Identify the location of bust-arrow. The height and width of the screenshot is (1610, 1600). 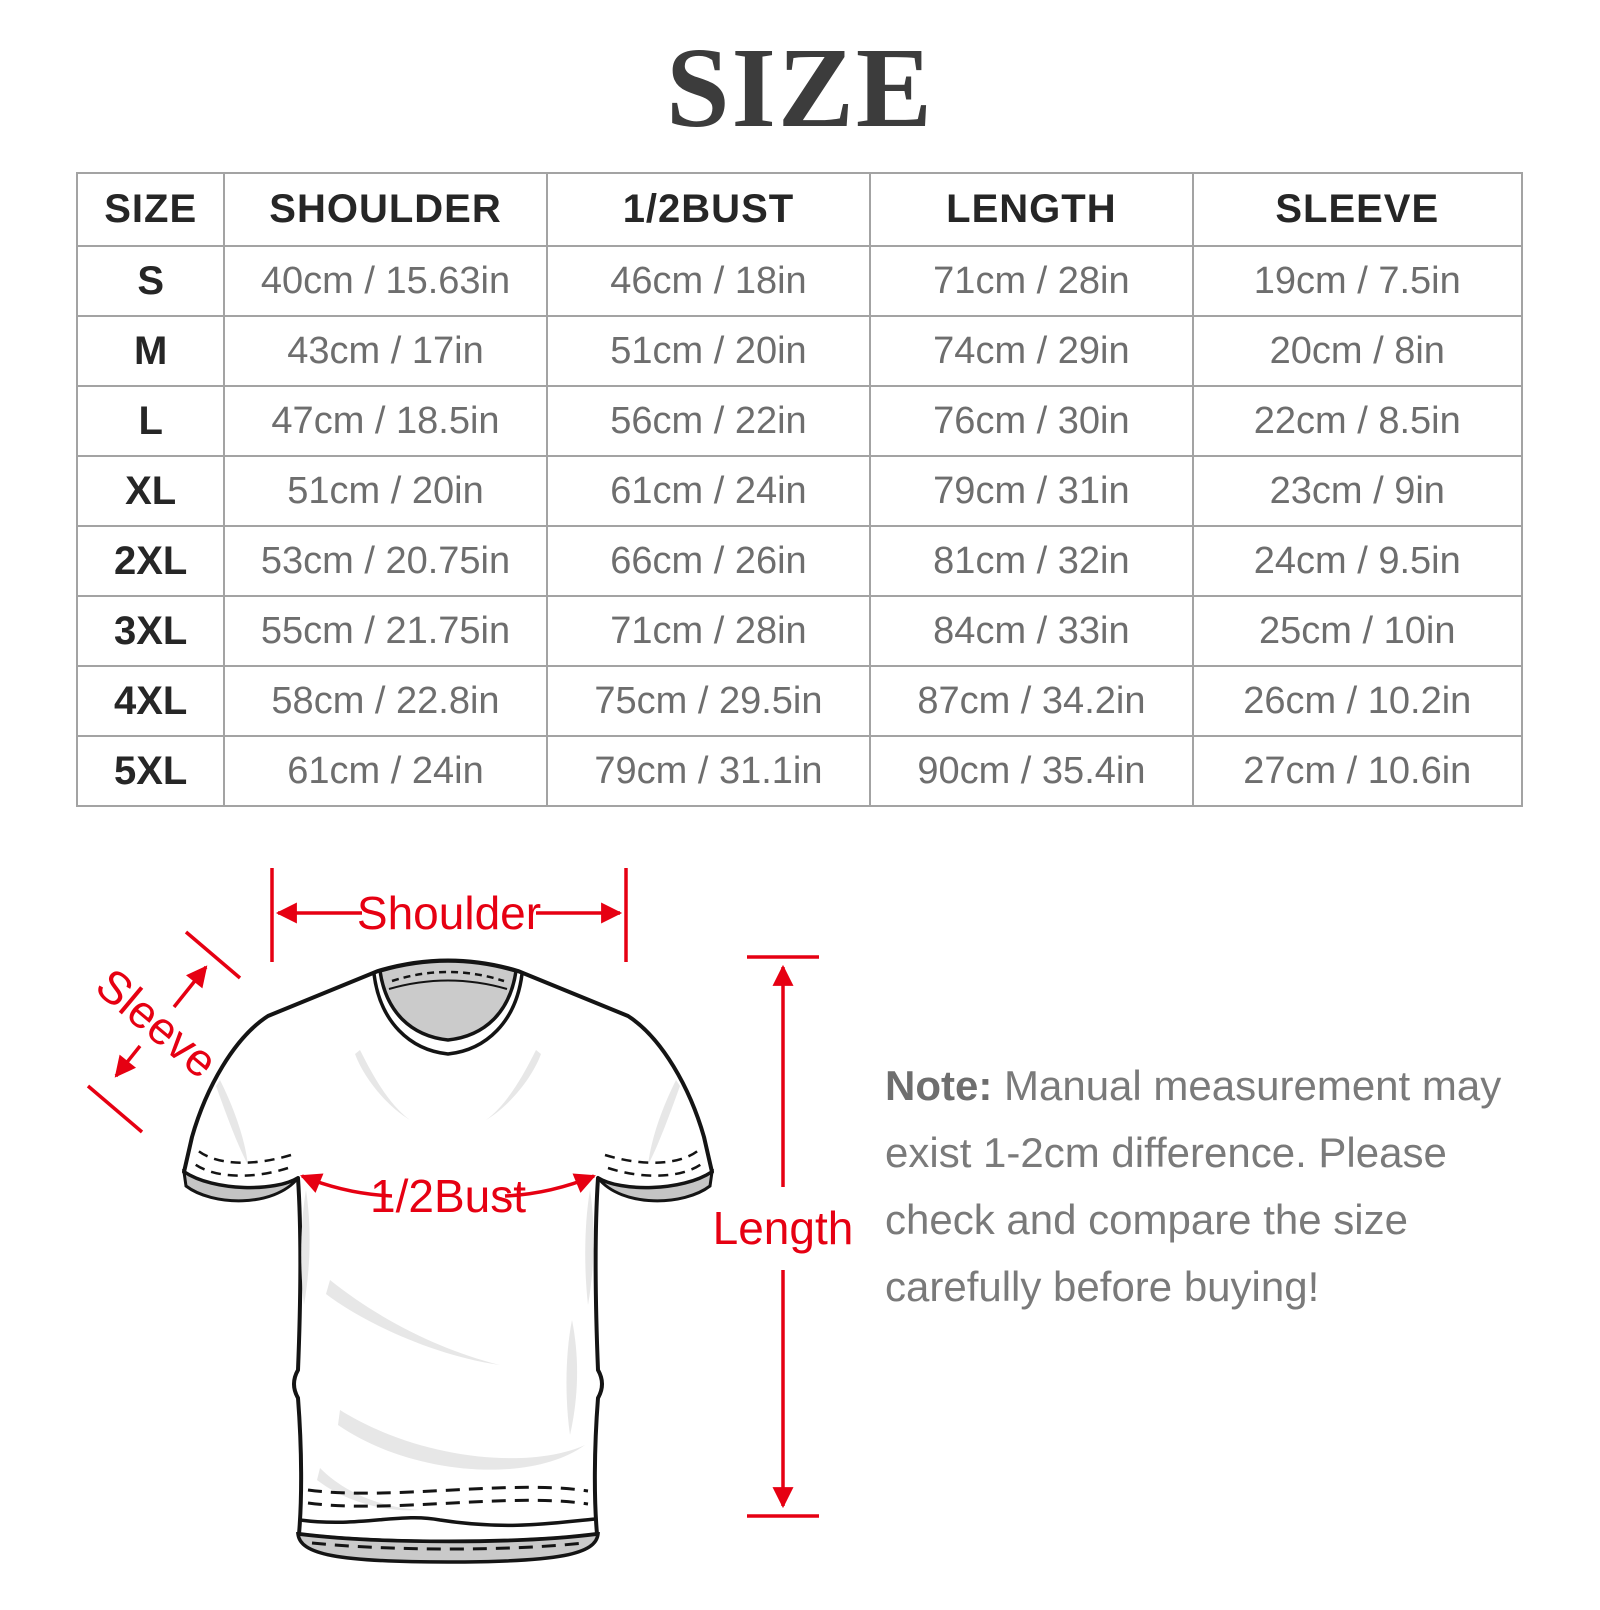
(448, 1185).